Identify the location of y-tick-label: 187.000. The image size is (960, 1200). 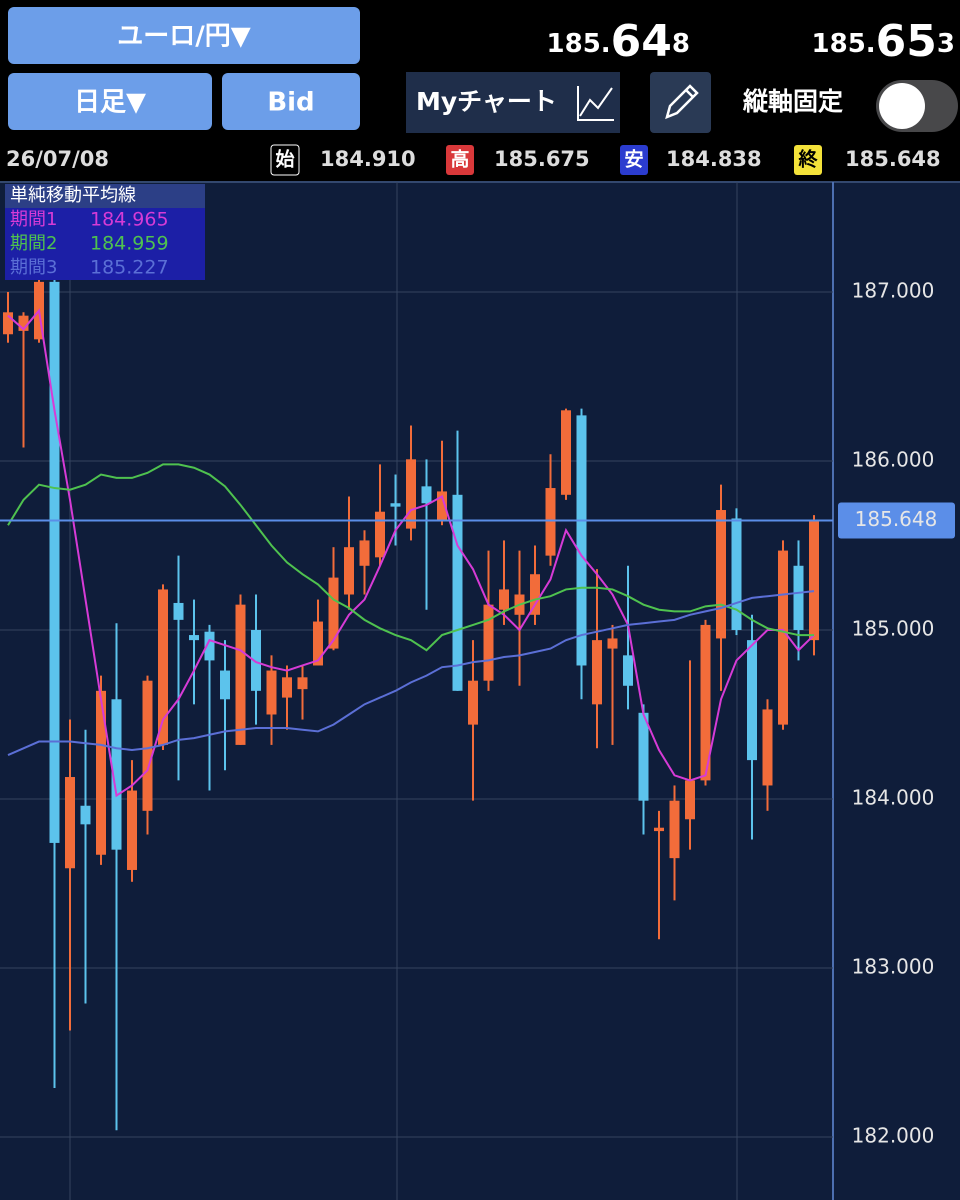
(893, 291).